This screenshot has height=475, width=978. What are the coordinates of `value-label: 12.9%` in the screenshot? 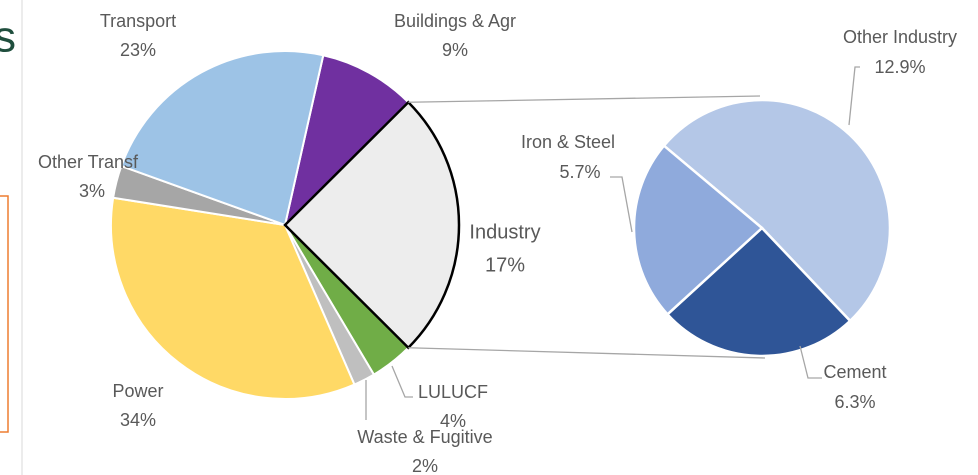 It's located at (899, 67).